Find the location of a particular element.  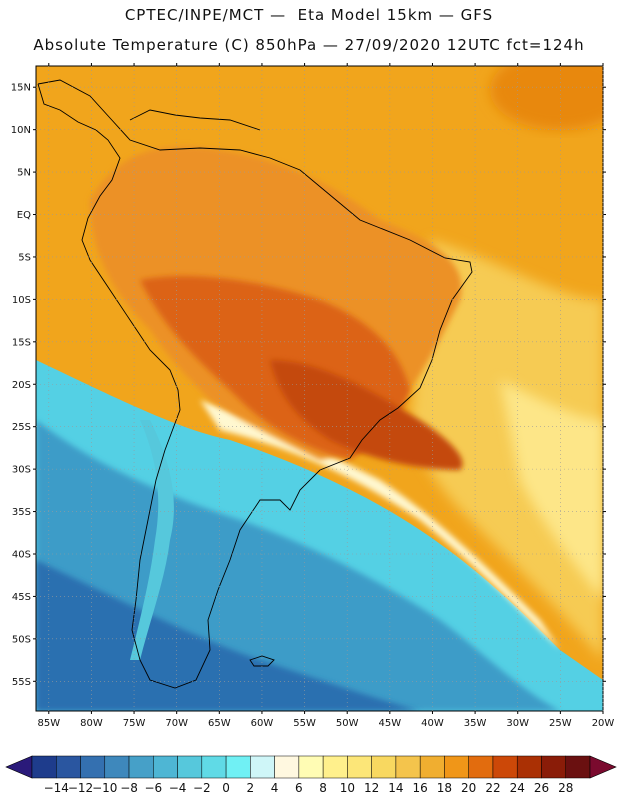

lon-label: 30W is located at coordinates (517, 723).